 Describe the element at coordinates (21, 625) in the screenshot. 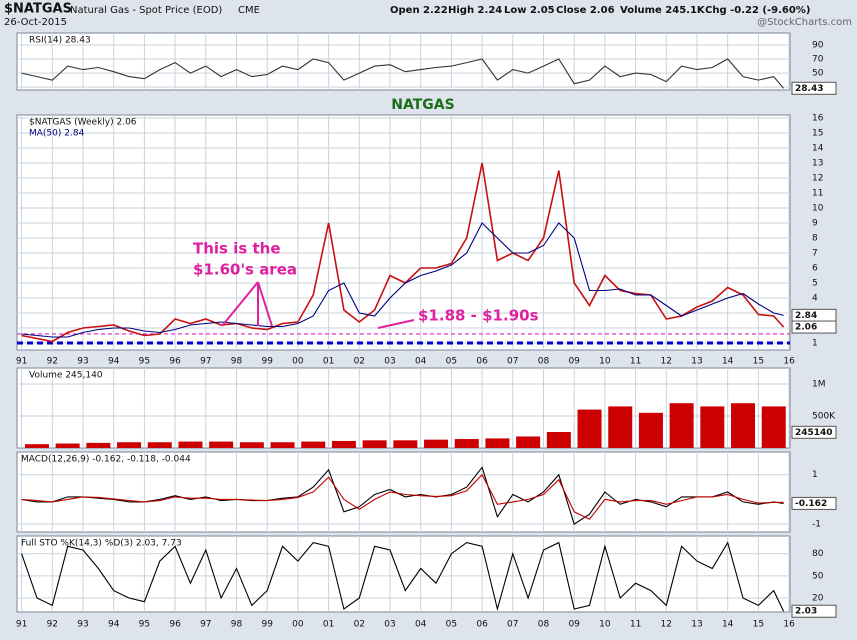

I see `x-tick-label: 91` at that location.